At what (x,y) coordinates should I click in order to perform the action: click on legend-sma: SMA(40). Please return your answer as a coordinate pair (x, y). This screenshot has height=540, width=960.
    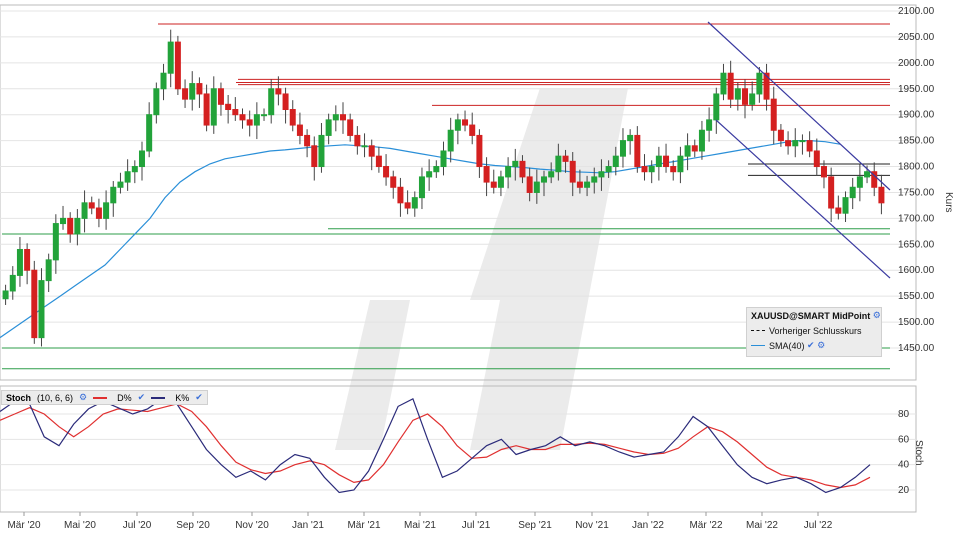
    Looking at the image, I should click on (787, 345).